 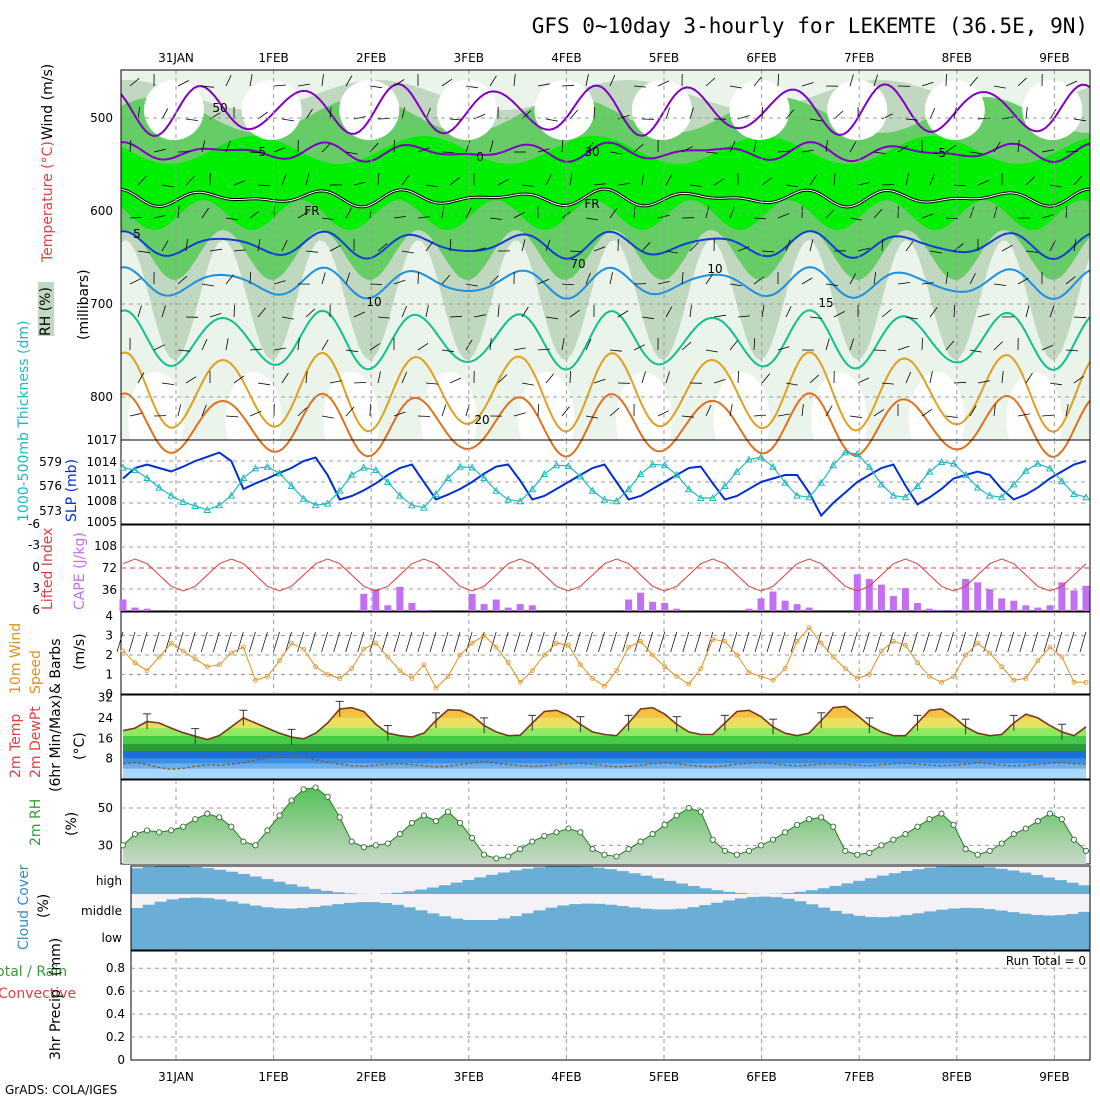 What do you see at coordinates (859, 1077) in the screenshot?
I see `date-label-bottom: 7FEB` at bounding box center [859, 1077].